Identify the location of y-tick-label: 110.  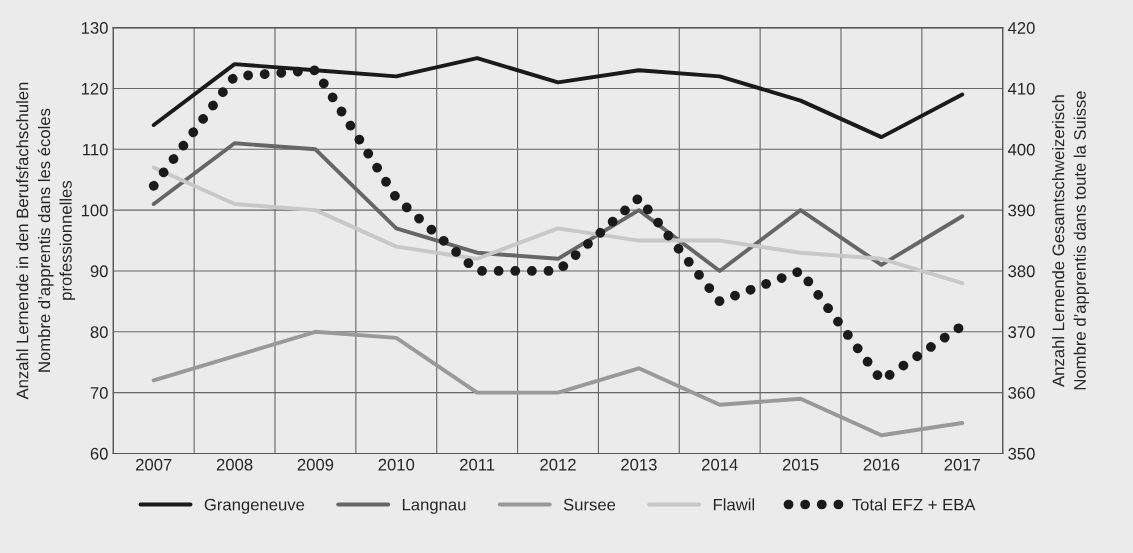
(95, 149).